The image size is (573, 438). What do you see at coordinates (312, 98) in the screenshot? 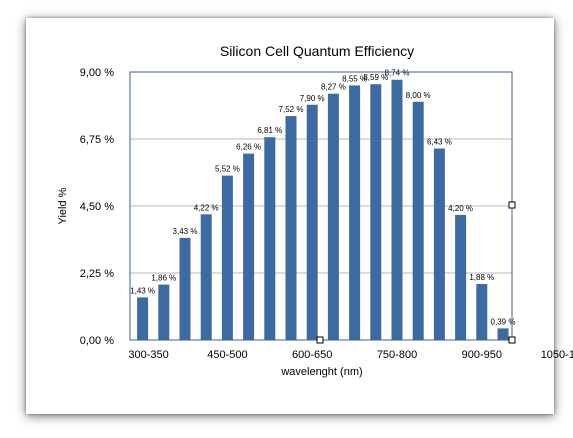
I see `data-label: 7,90 %` at bounding box center [312, 98].